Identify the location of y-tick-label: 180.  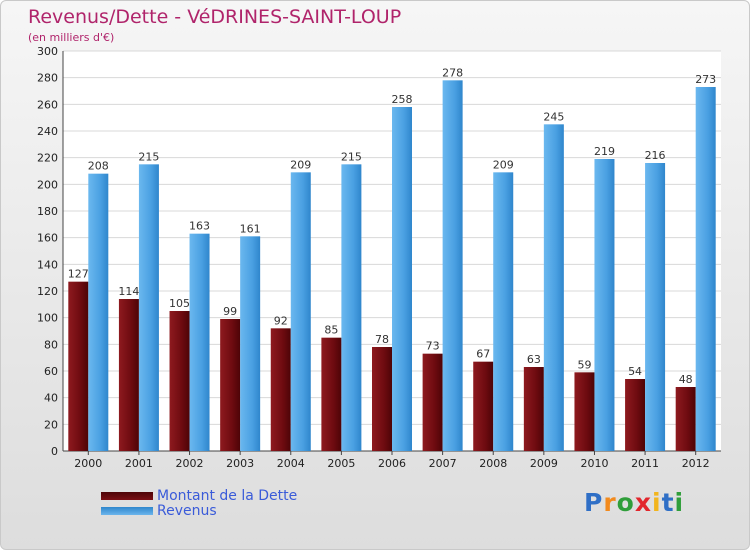
(47, 211).